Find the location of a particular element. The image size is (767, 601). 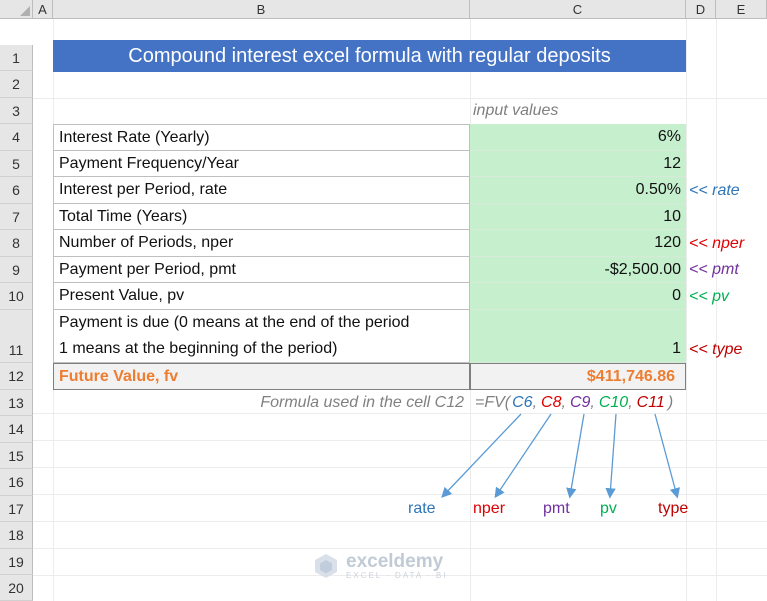

input-values-header: input values is located at coordinates (516, 110).